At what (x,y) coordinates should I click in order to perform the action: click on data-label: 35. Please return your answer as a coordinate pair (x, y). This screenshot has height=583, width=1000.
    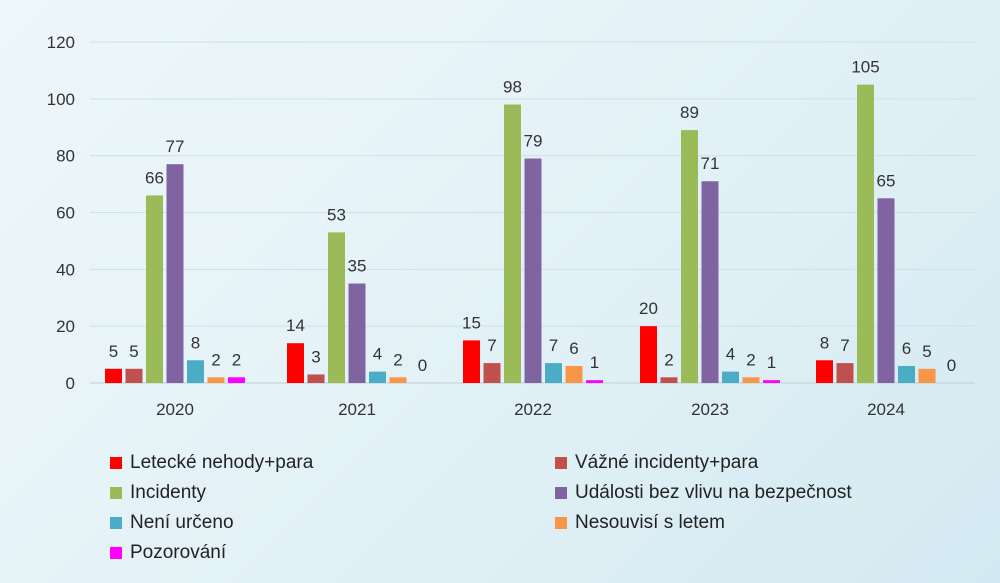
    Looking at the image, I should click on (357, 266).